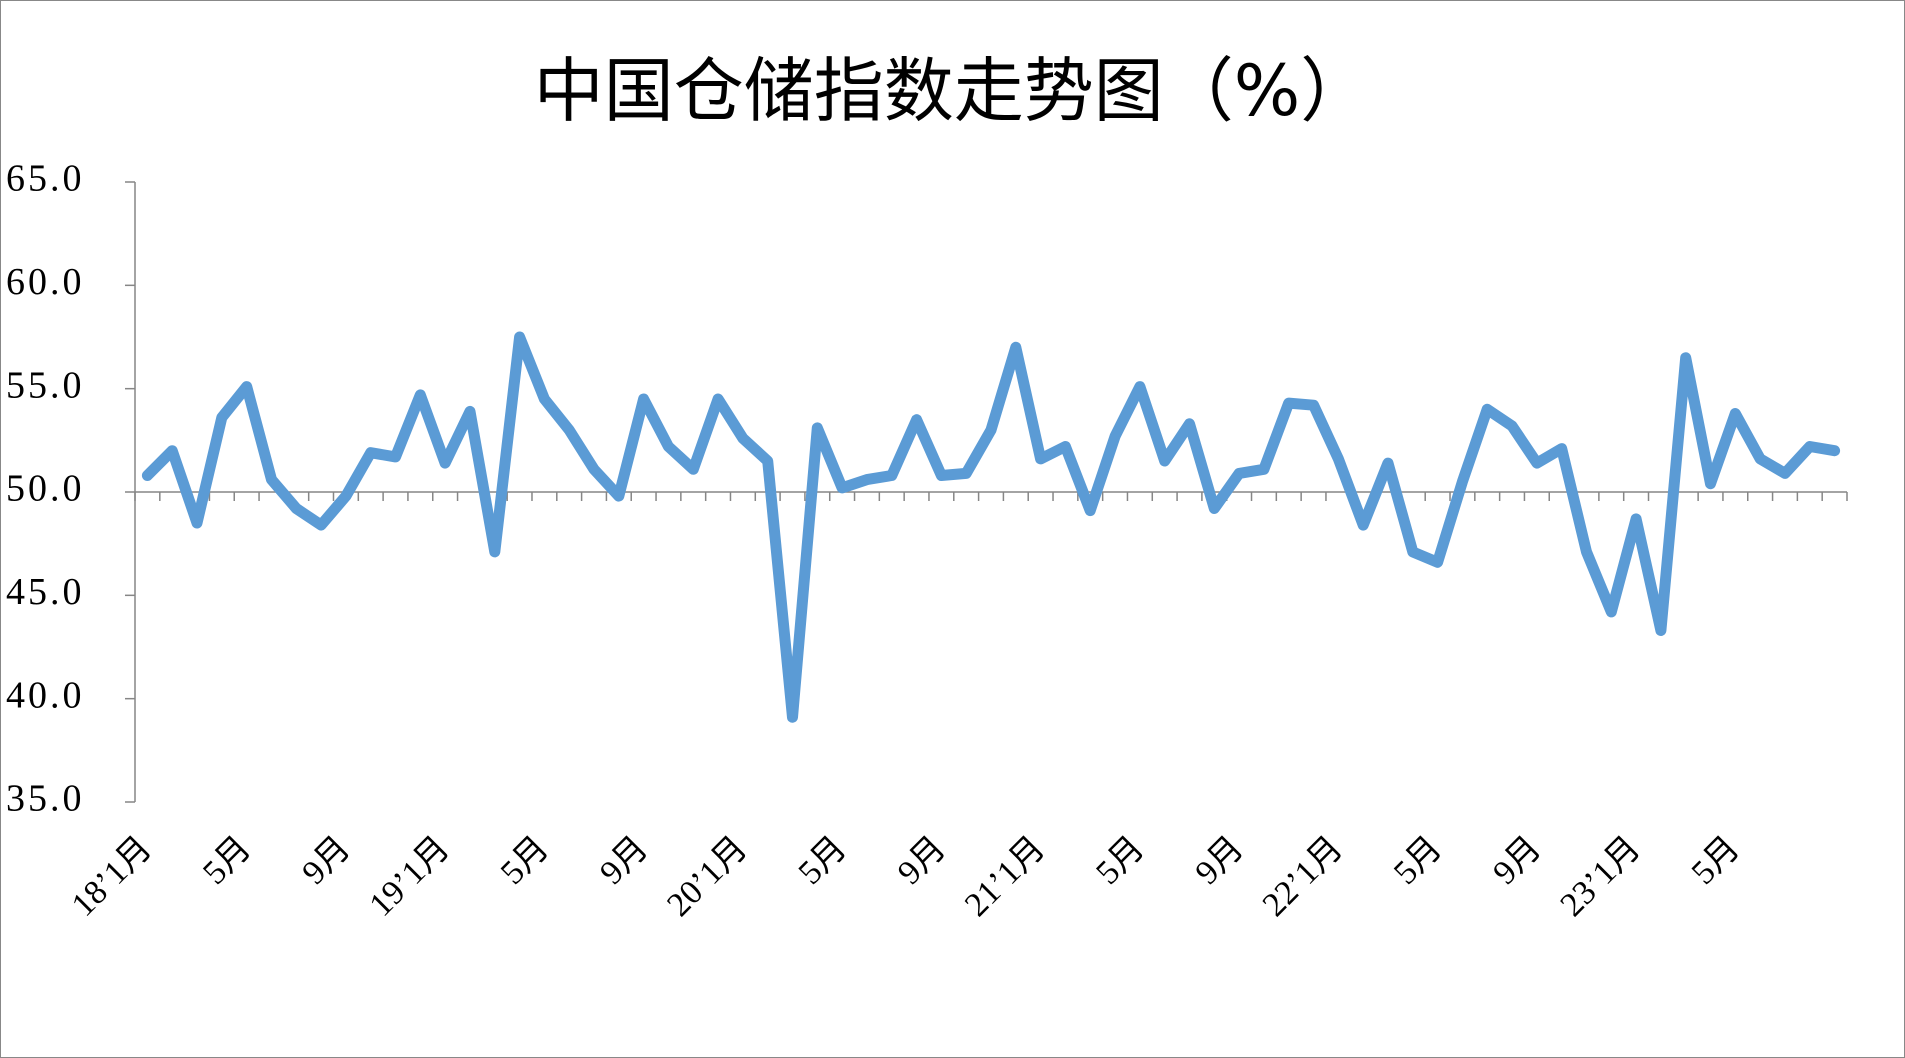  Describe the element at coordinates (45, 489) in the screenshot. I see `y-tick-label: 50.0` at that location.